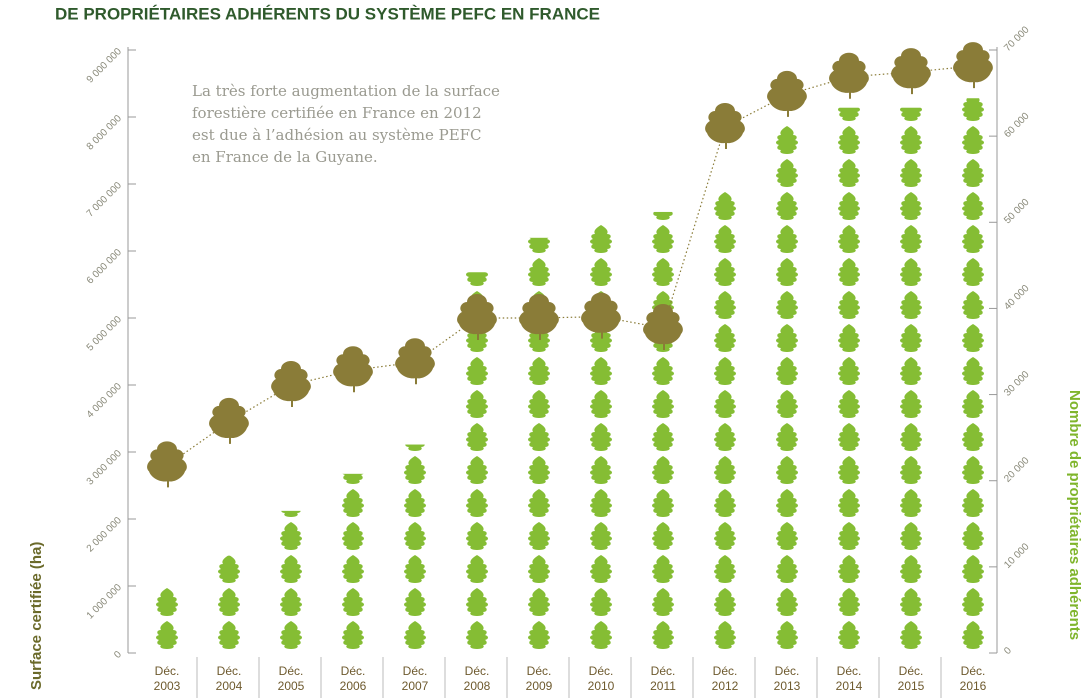 Image resolution: width=1085 pixels, height=698 pixels. I want to click on x-tick-label: Déc. 2009, so click(539, 678).